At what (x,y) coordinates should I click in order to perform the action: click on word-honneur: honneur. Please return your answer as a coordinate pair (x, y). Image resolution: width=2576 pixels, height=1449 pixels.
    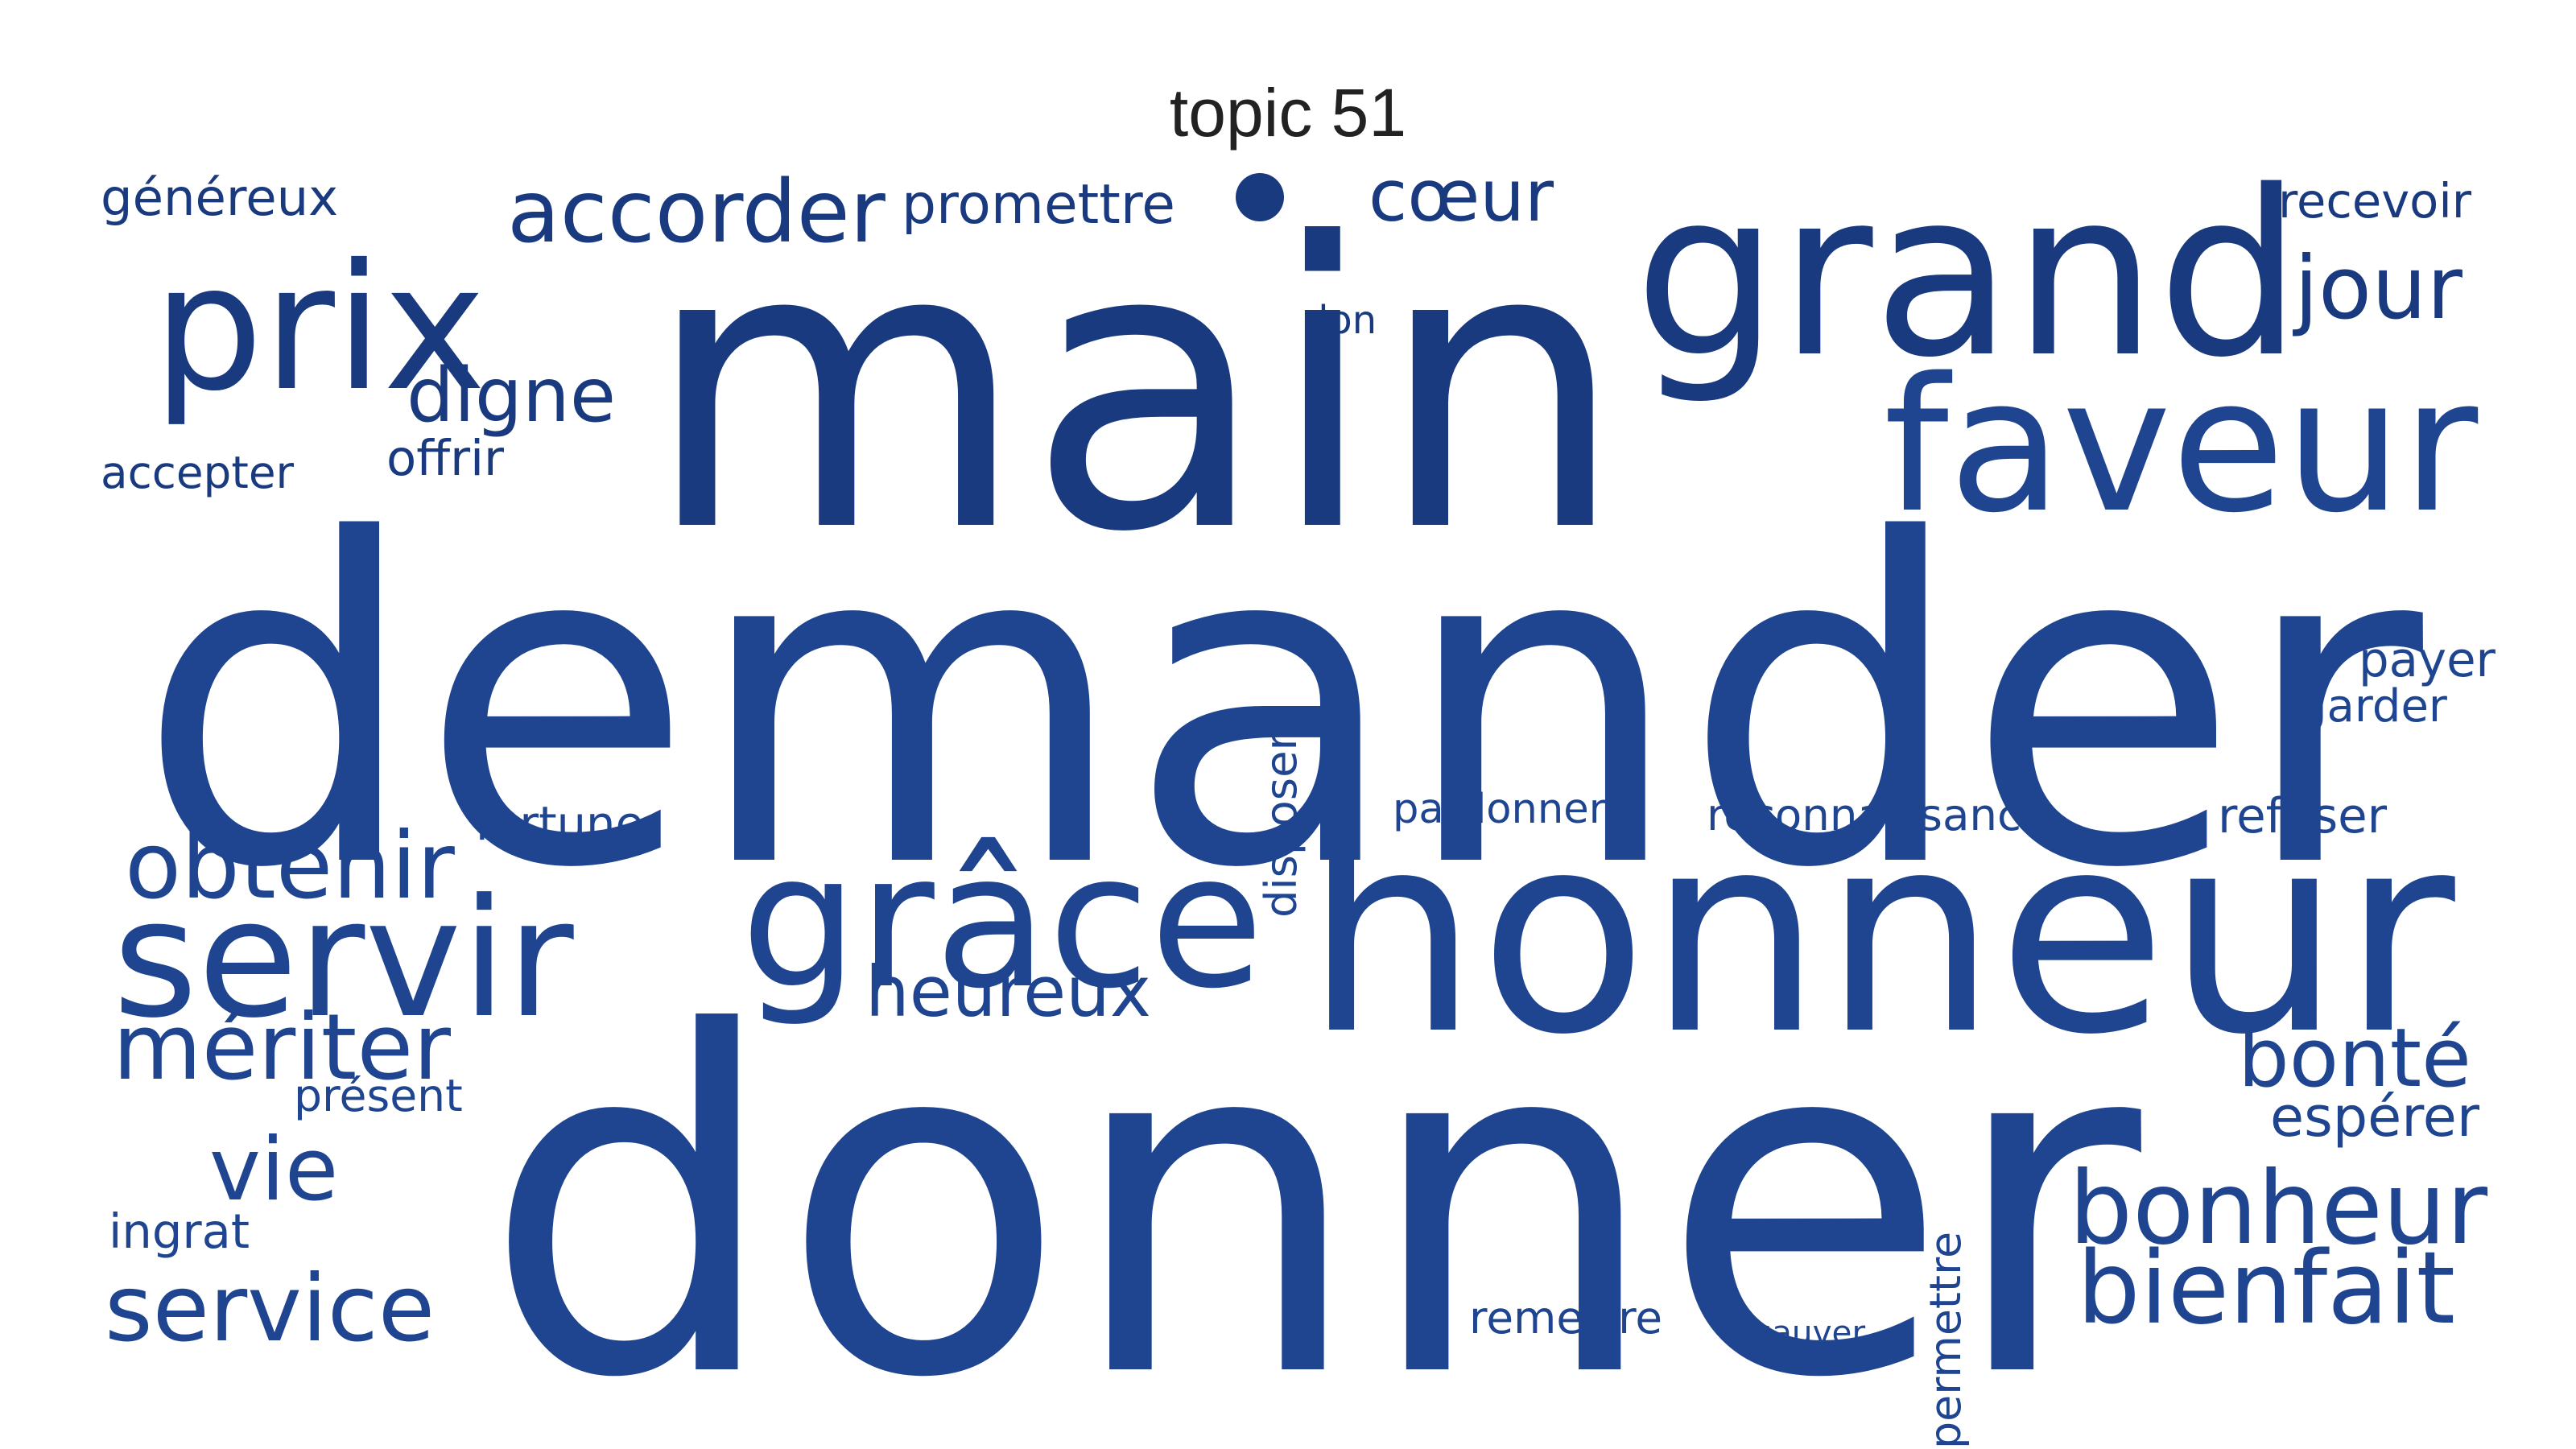
    Looking at the image, I should click on (1879, 934).